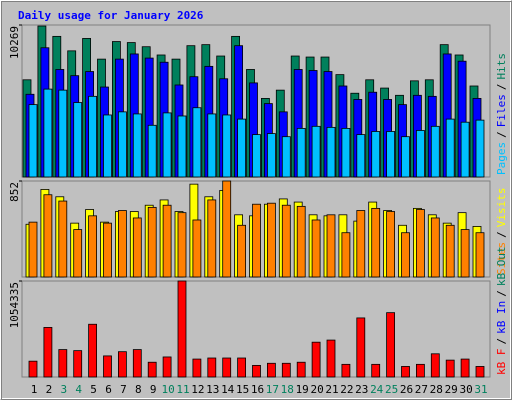 The width and height of the screenshot is (512, 400). I want to click on legend: Sites / Visits, so click(501, 232).